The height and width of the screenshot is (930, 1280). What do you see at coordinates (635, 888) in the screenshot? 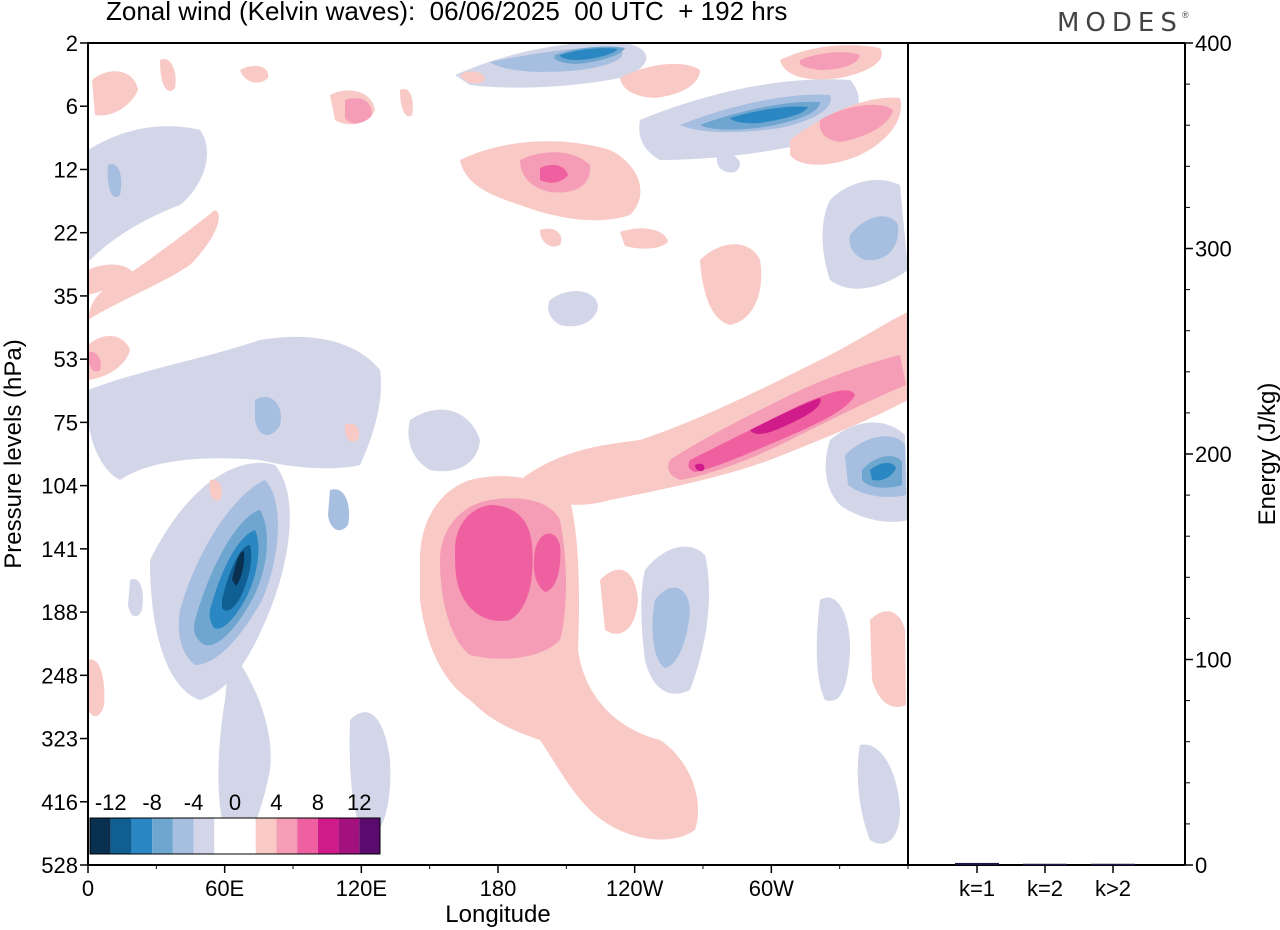
I see `x-tick-label: 120W` at bounding box center [635, 888].